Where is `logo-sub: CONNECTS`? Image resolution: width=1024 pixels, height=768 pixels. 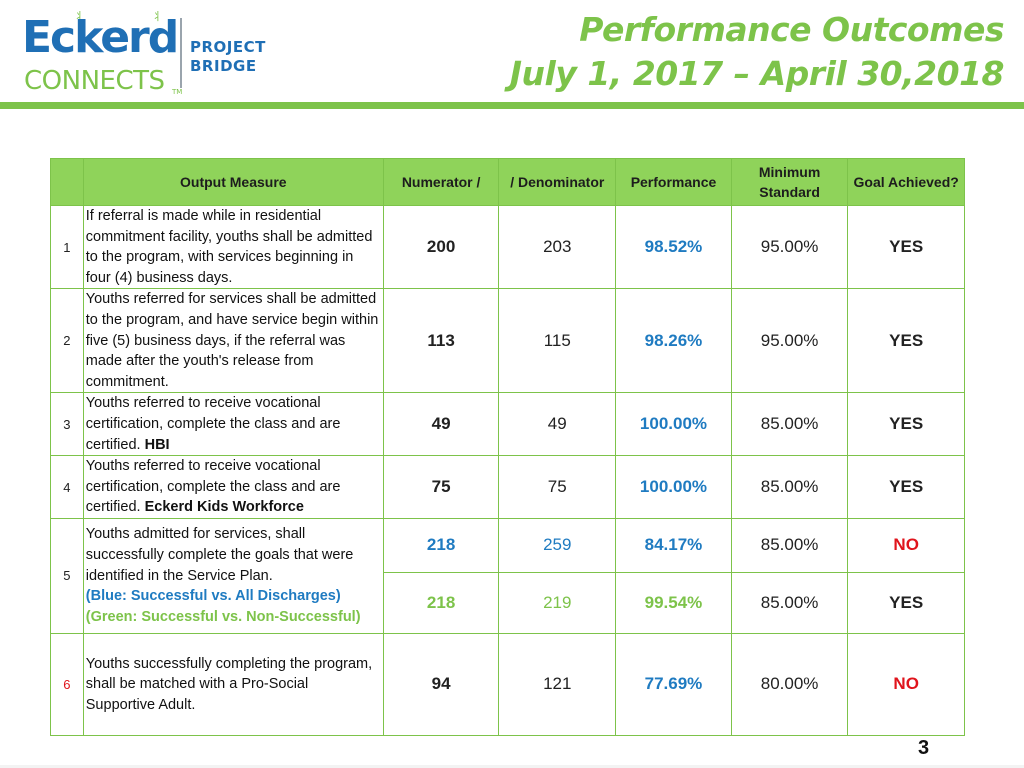 logo-sub: CONNECTS is located at coordinates (94, 81).